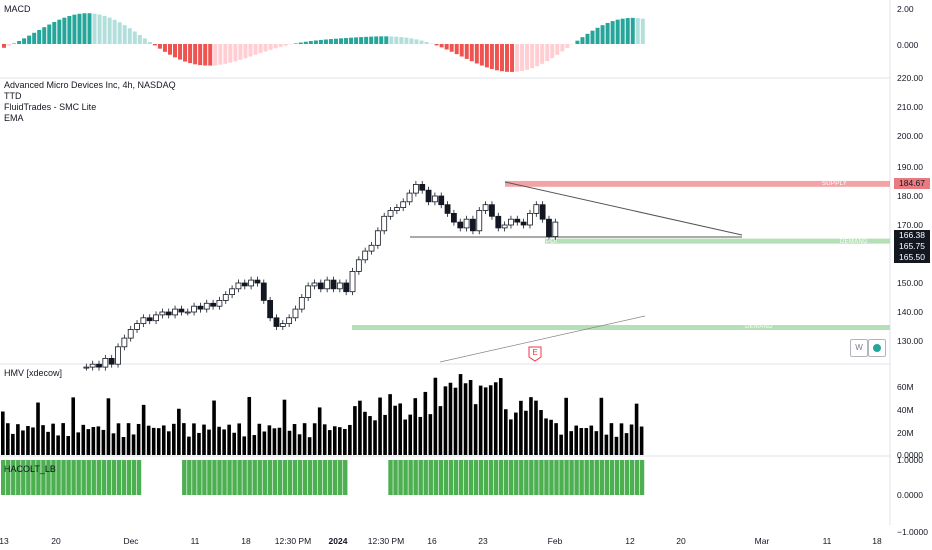  I want to click on time-tick: 12, so click(630, 541).